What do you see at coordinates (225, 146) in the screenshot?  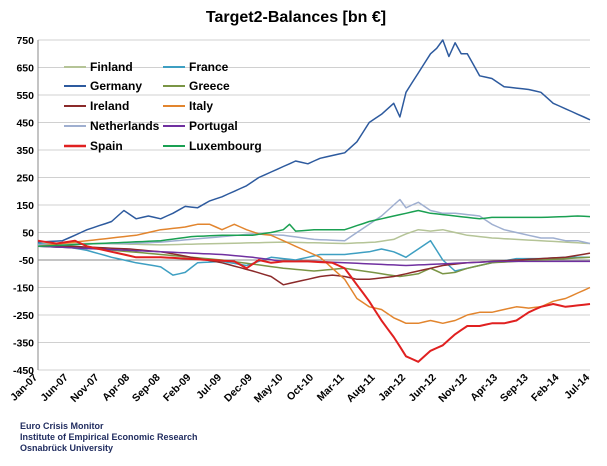 I see `legend-label-luxembourg: Luxembourg` at bounding box center [225, 146].